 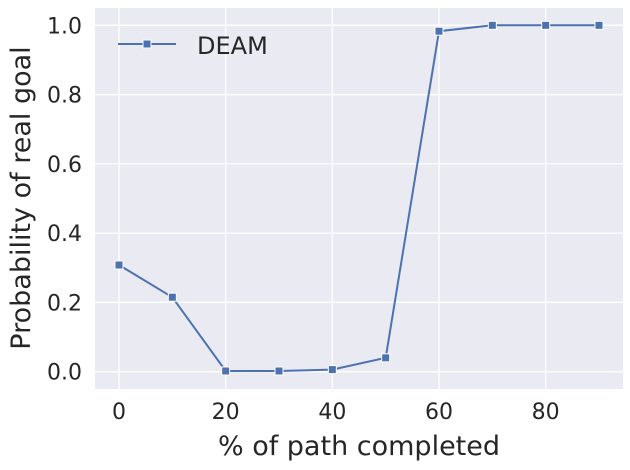 What do you see at coordinates (21, 197) in the screenshot?
I see `y-axis-label: Probability of real goal` at bounding box center [21, 197].